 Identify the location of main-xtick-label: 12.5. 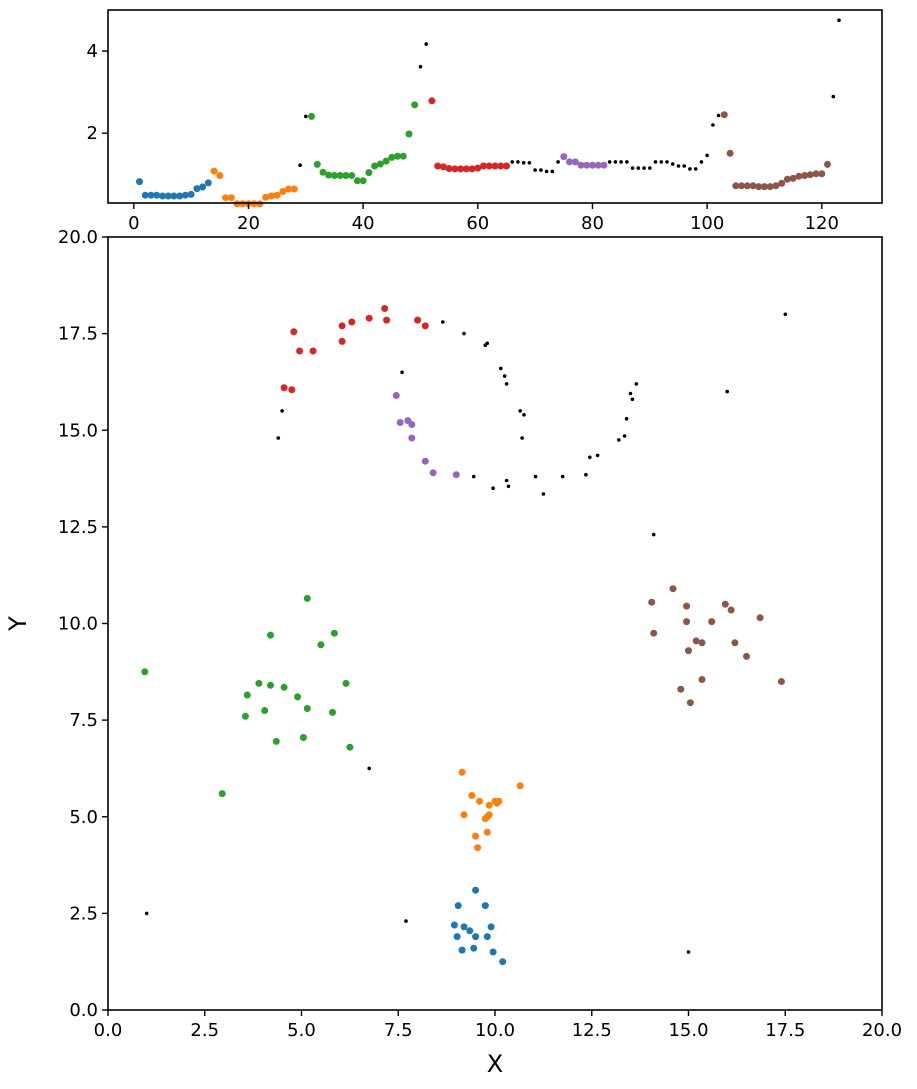
(592, 1030).